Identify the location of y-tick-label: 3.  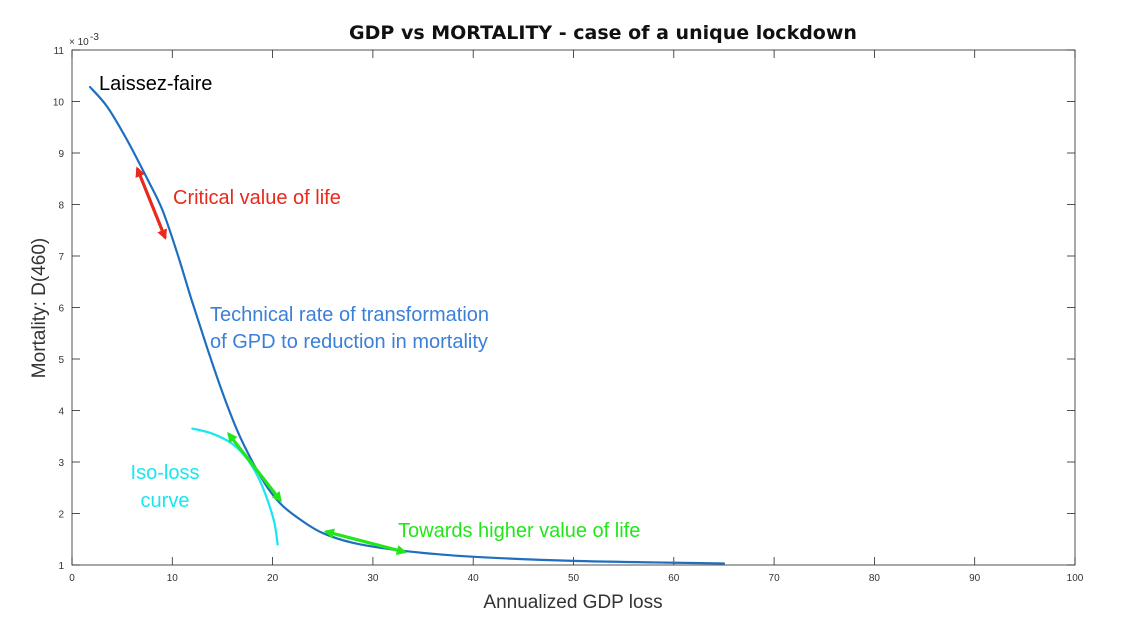
(61, 463).